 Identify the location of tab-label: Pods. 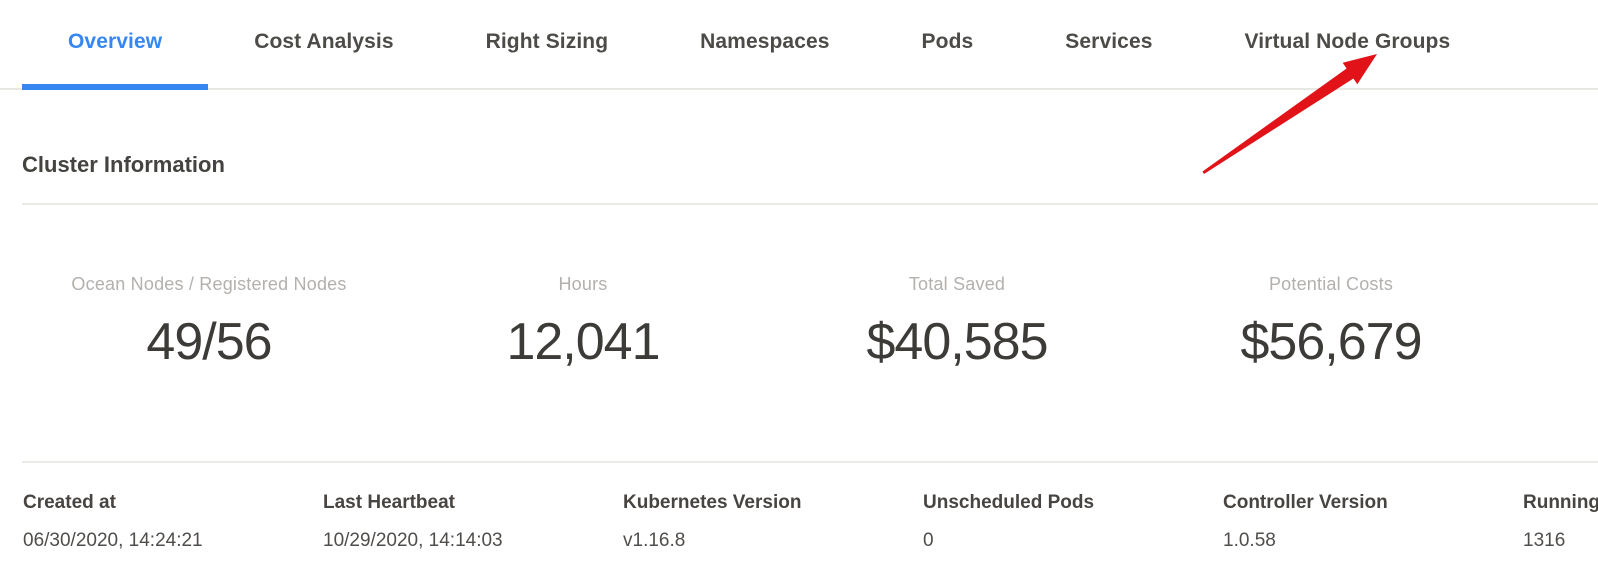
(947, 41).